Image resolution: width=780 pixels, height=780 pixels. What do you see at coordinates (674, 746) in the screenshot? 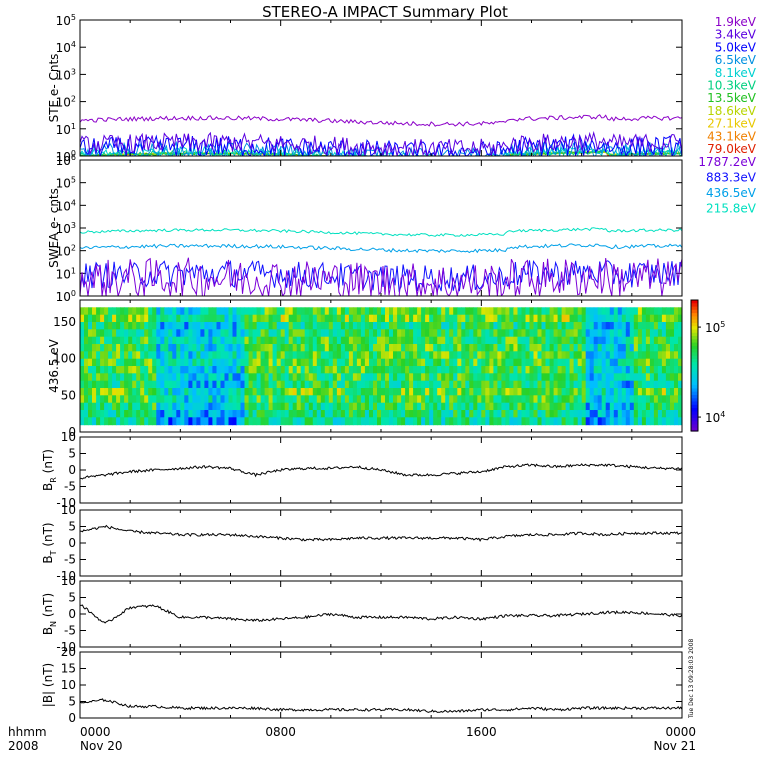
I see `x-tick-date: Nov 21` at bounding box center [674, 746].